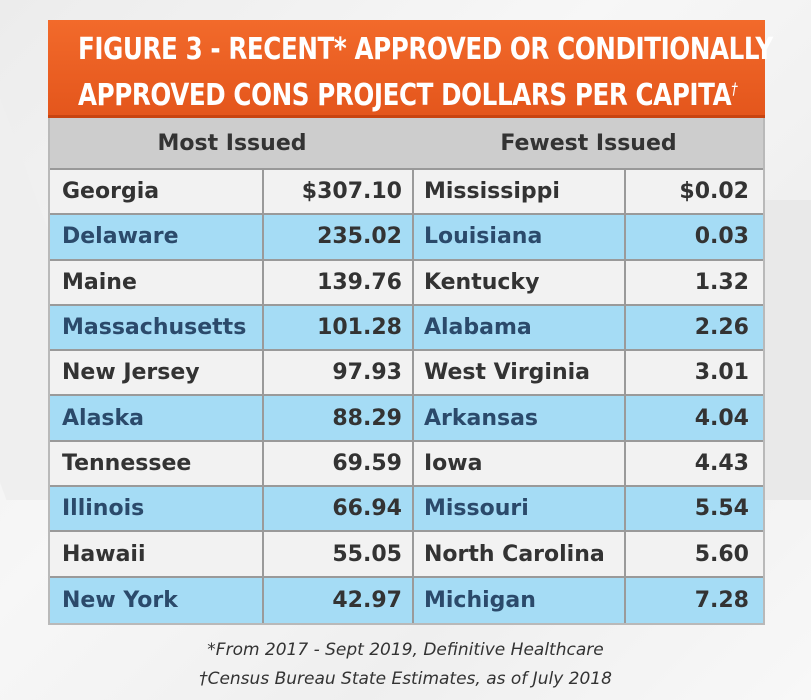 The width and height of the screenshot is (811, 700). I want to click on table-row: Tennessee 69.59 Iowa 4.43, so click(406, 464).